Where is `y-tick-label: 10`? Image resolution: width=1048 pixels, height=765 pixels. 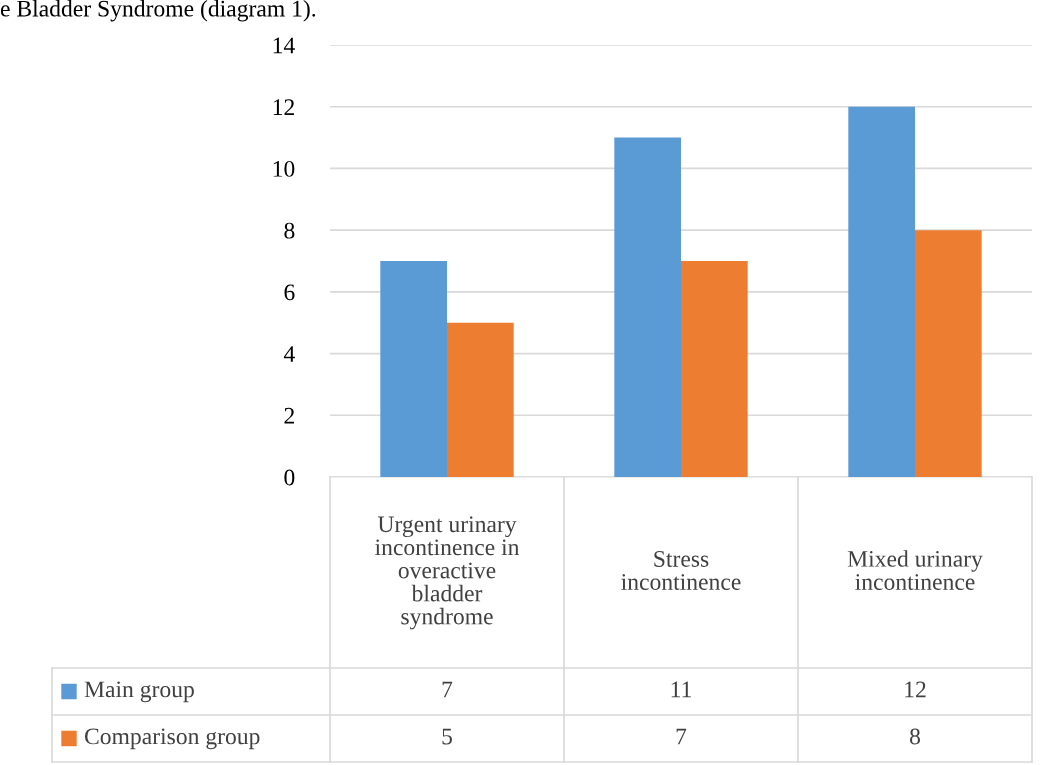 y-tick-label: 10 is located at coordinates (284, 168).